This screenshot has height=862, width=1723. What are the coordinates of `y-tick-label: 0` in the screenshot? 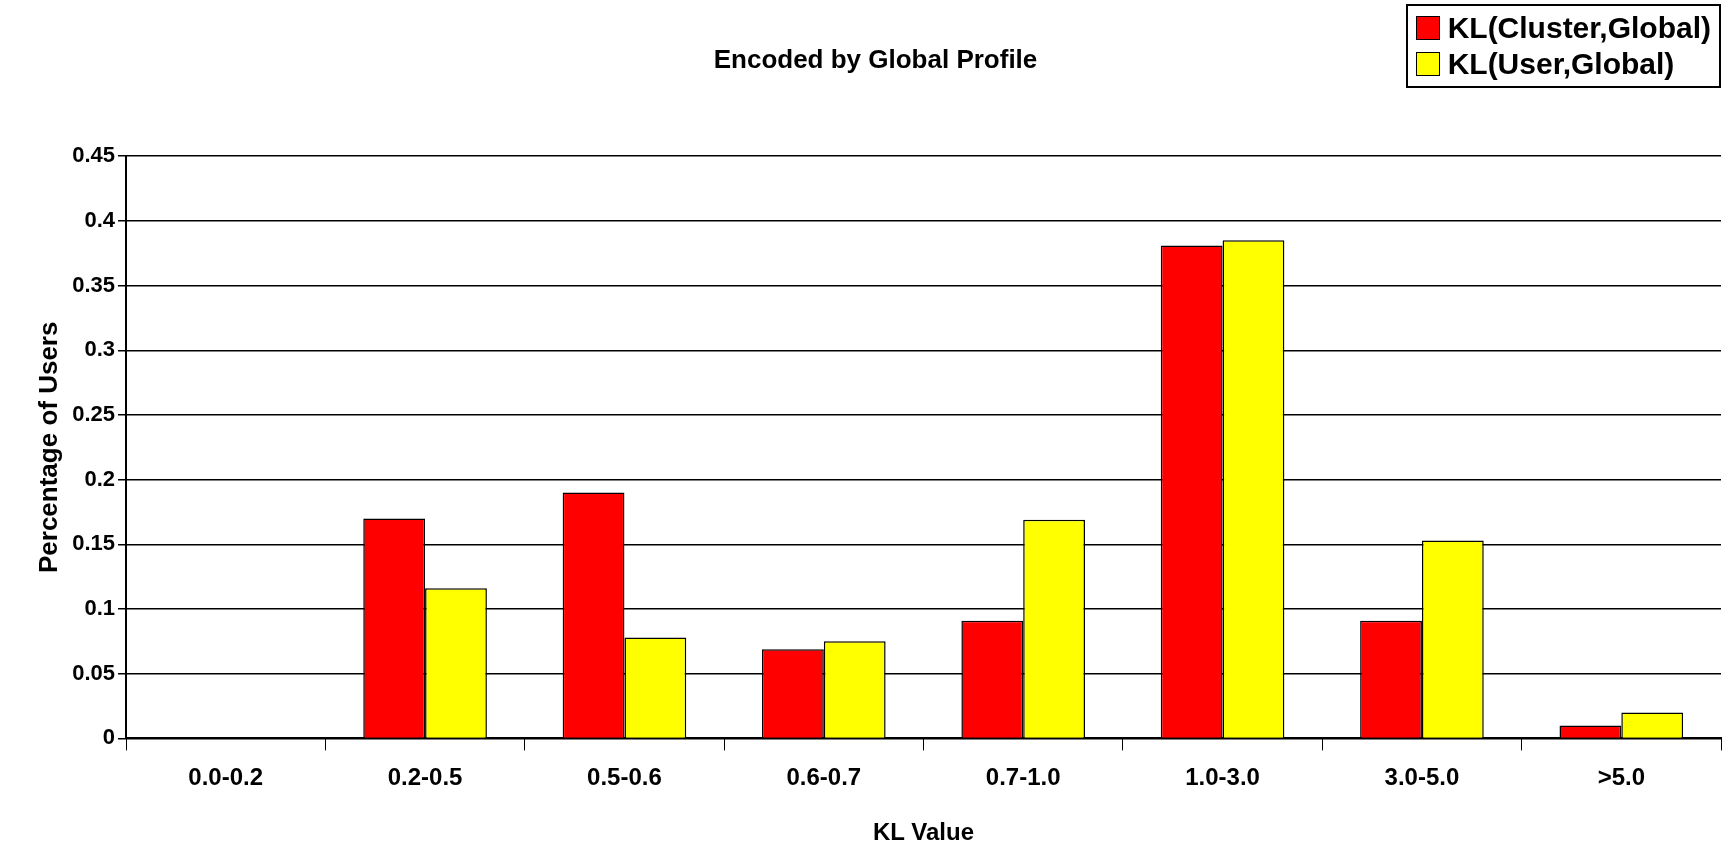 It's located at (109, 737).